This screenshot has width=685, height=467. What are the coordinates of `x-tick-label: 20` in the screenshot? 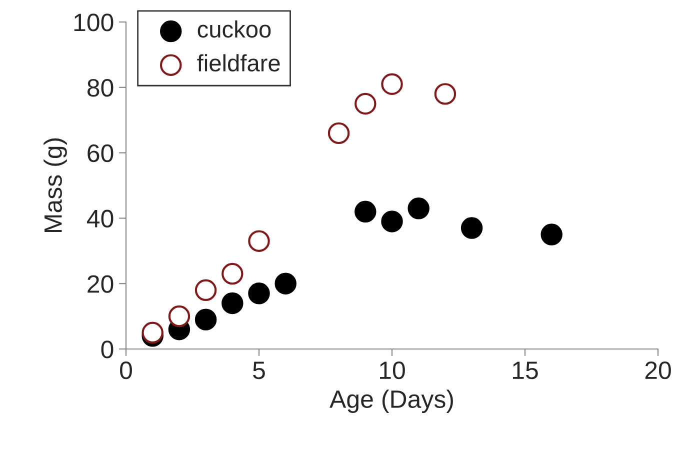 It's located at (658, 370).